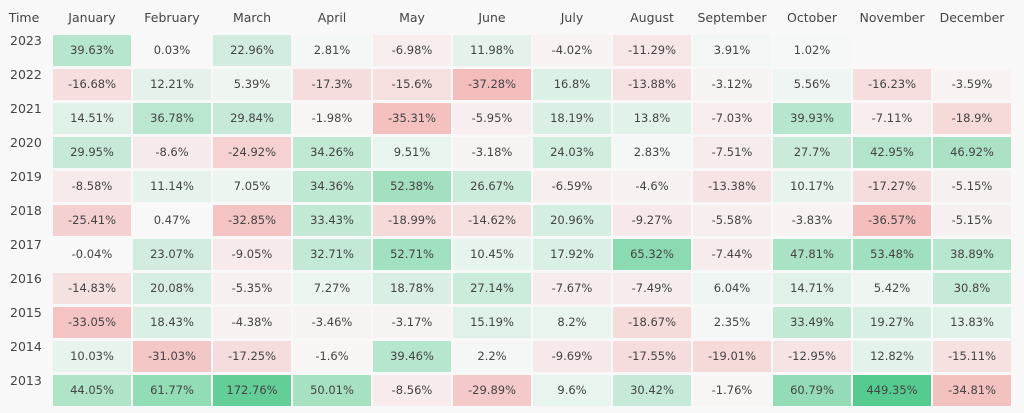  Describe the element at coordinates (812, 118) in the screenshot. I see `cell-2021-october: 39.93%` at that location.